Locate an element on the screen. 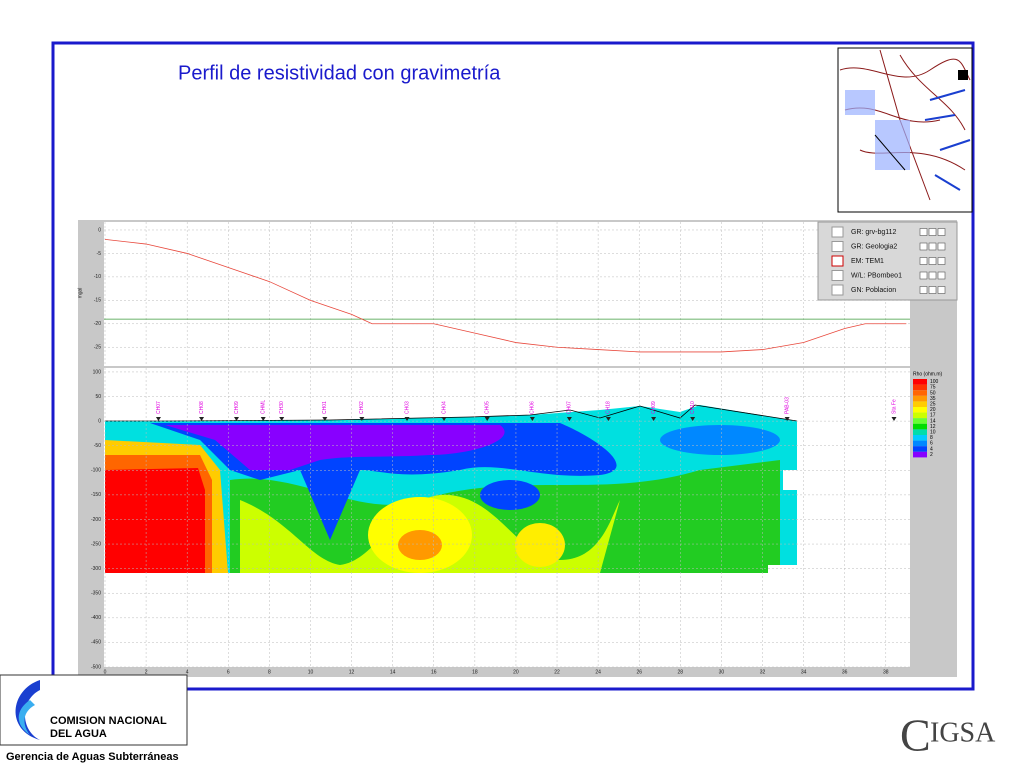  station-label: CH06 is located at coordinates (533, 407).